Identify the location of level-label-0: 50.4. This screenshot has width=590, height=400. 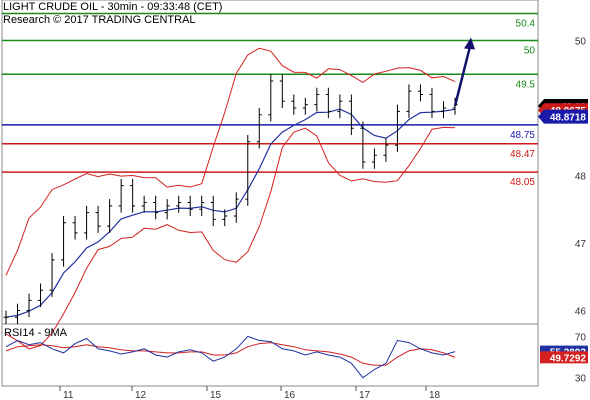
(526, 24).